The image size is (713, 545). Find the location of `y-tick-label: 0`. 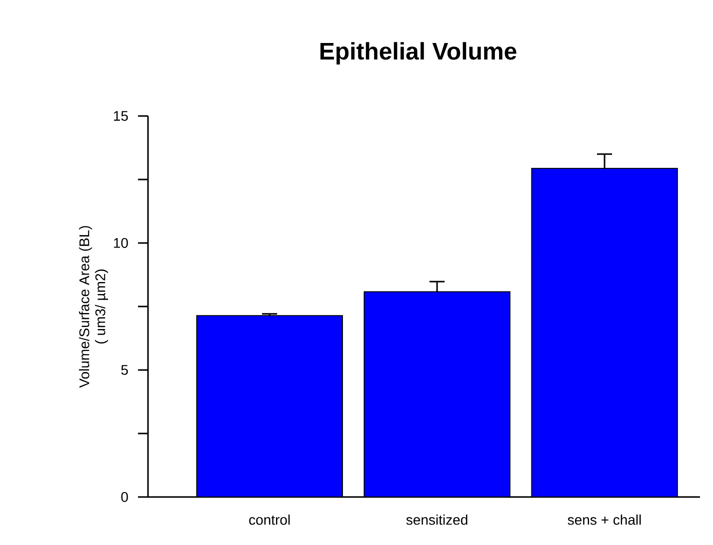

y-tick-label: 0 is located at coordinates (124, 497).